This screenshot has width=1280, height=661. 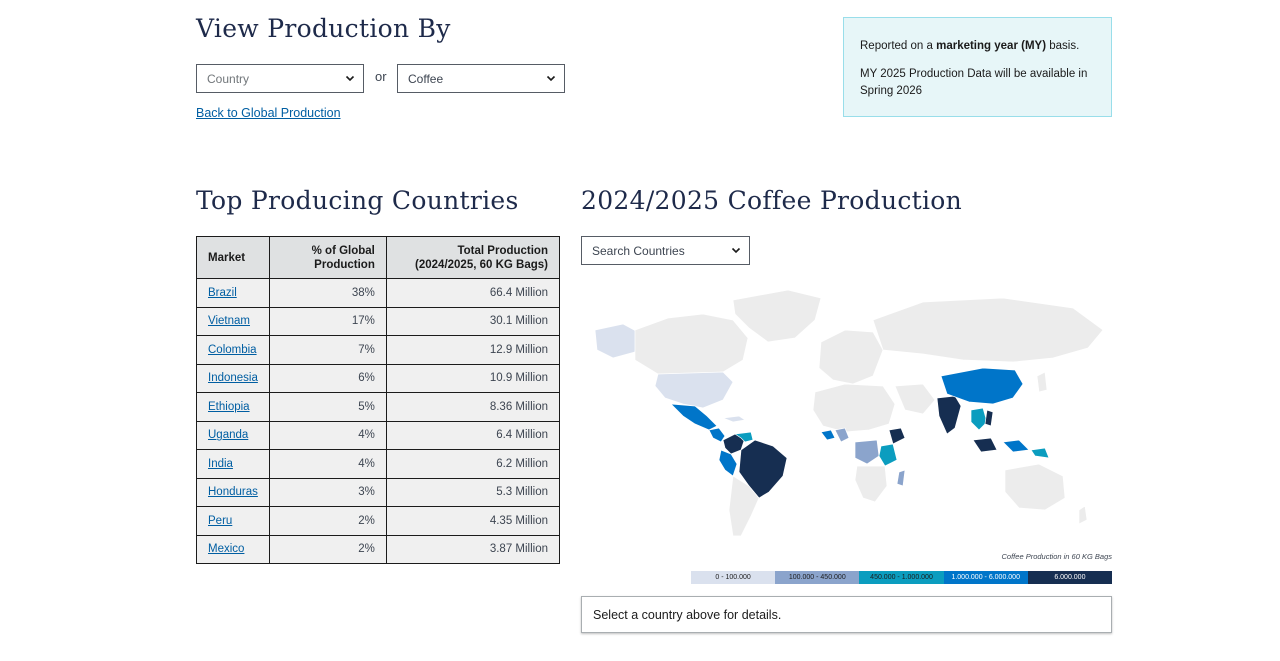 What do you see at coordinates (979, 419) in the screenshot?
I see `map-region-southeast-asia` at bounding box center [979, 419].